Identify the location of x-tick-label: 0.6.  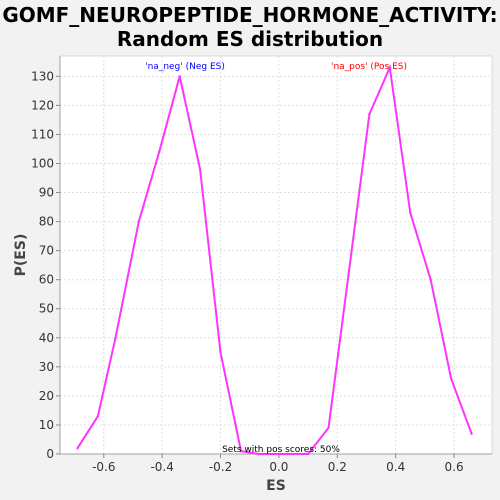
(454, 467).